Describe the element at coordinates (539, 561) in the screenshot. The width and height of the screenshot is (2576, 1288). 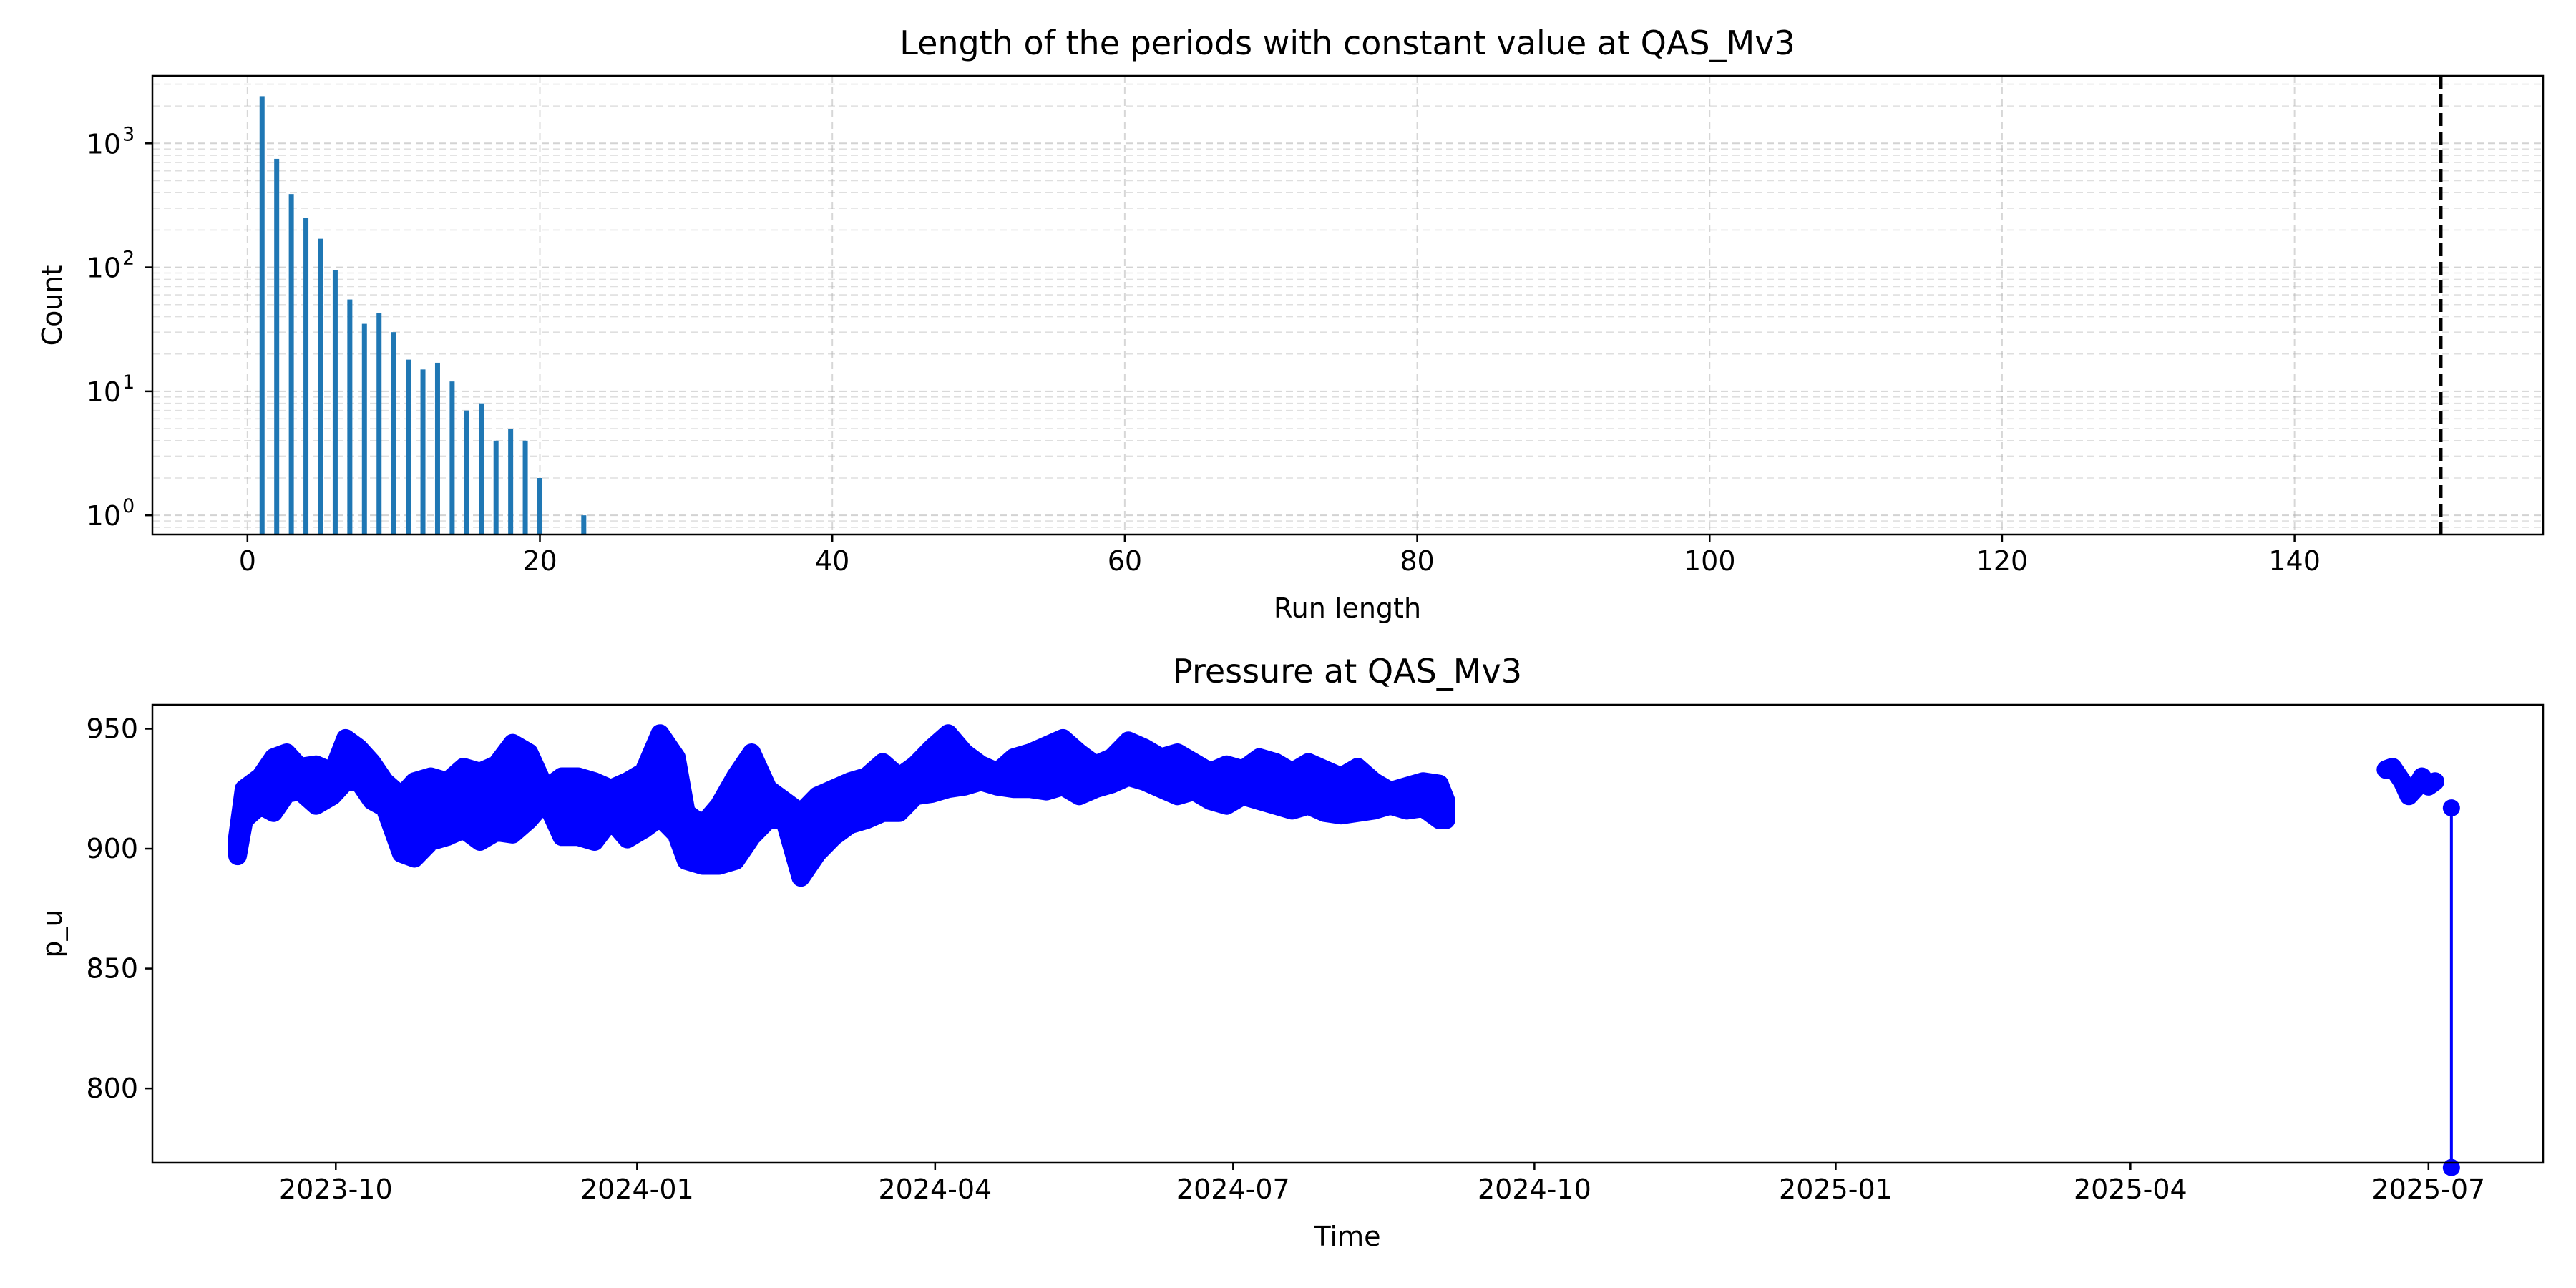
I see `x-tick-label: 20` at that location.